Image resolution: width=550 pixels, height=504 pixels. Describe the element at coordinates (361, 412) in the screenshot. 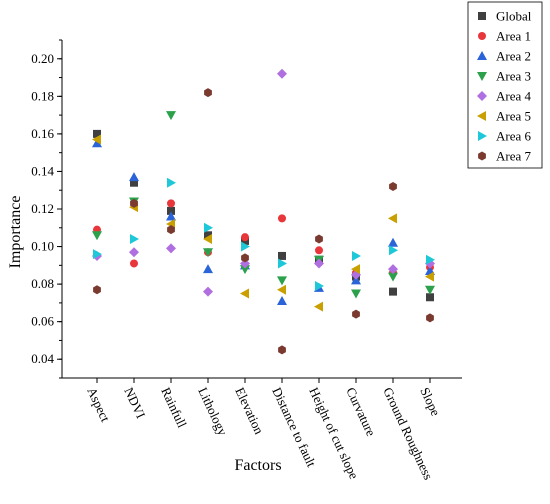

I see `x-tick-label: Curvature` at that location.